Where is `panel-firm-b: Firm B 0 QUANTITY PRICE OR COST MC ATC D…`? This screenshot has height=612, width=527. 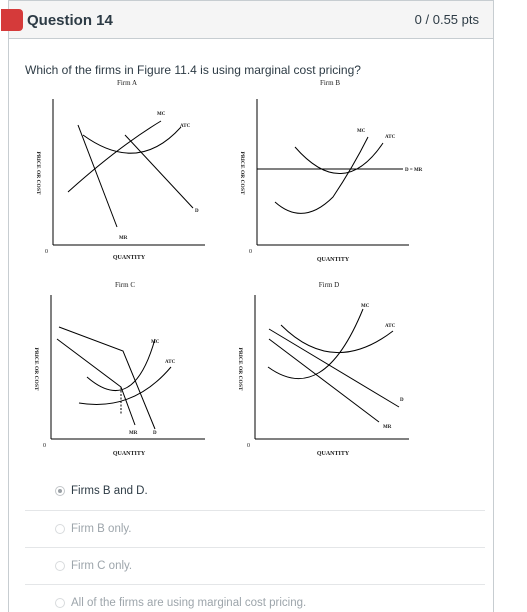
panel-firm-b: Firm B 0 QUANTITY PRICE OR COST MC ATC D… is located at coordinates (331, 171).